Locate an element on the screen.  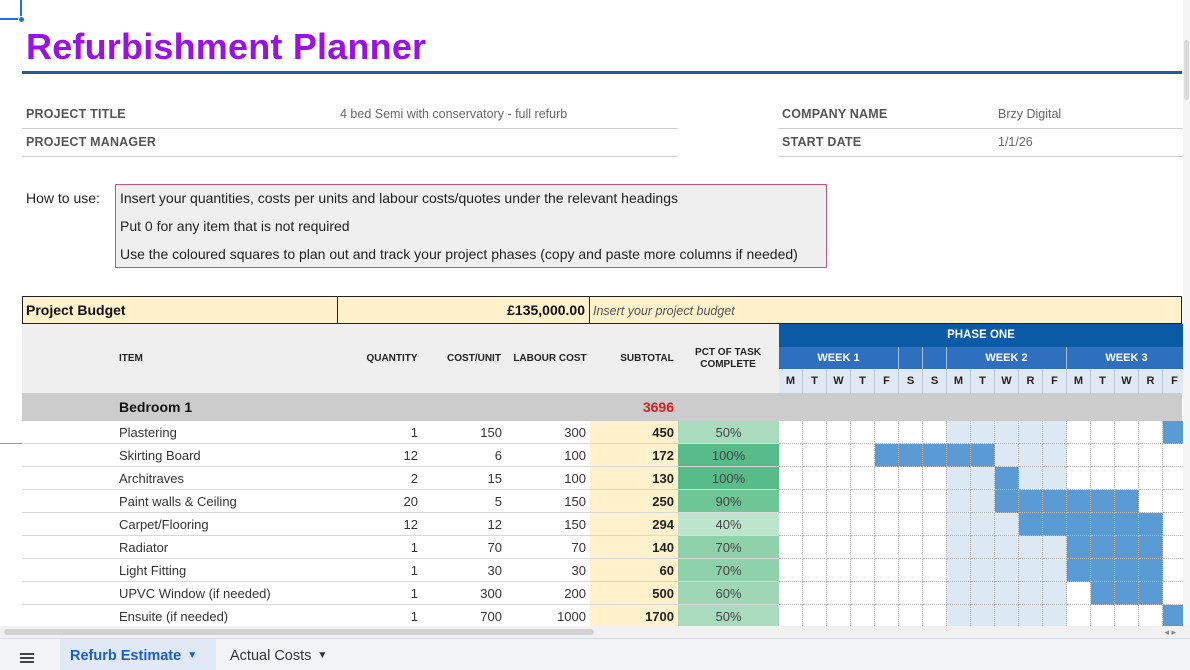
cost-unit-cell: 30 is located at coordinates (494, 570).